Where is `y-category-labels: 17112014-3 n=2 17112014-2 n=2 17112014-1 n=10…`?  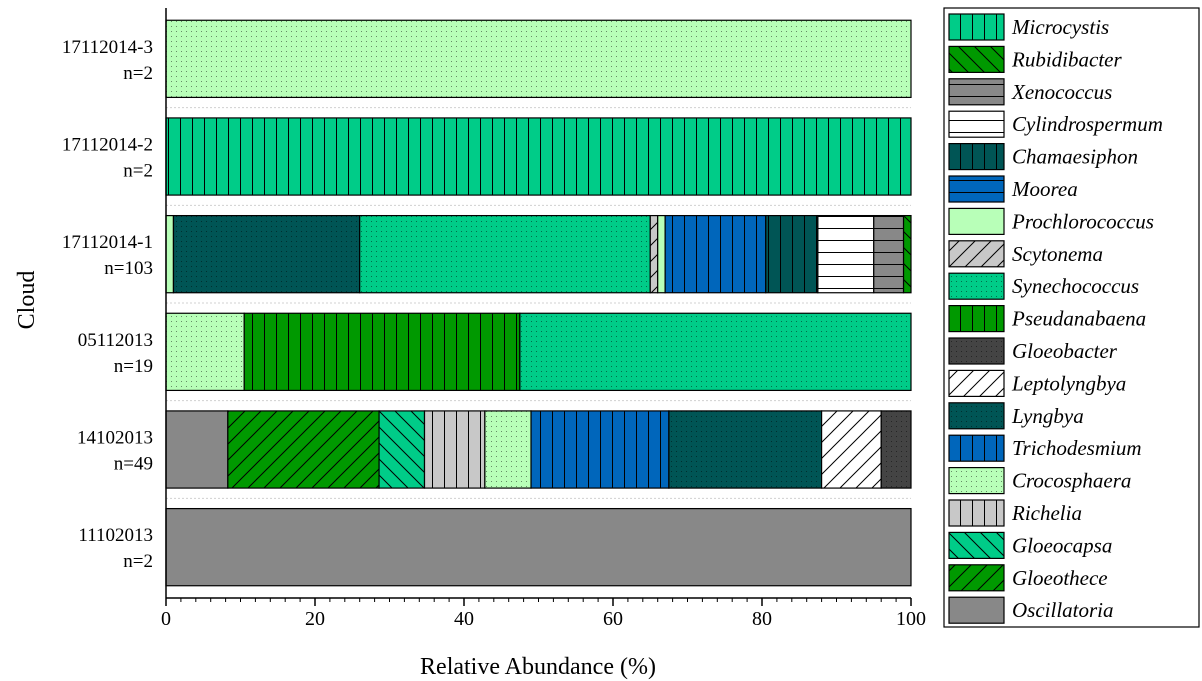
y-category-labels: 17112014-3 n=2 17112014-2 n=2 17112014-1 n=10… is located at coordinates (107, 304).